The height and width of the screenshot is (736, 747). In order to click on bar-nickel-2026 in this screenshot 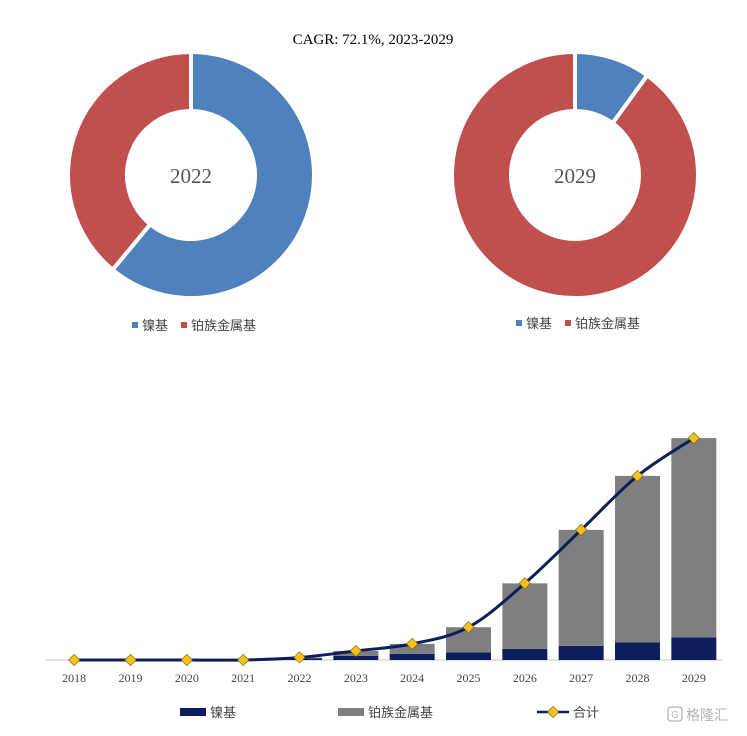, I will do `click(525, 654)`.